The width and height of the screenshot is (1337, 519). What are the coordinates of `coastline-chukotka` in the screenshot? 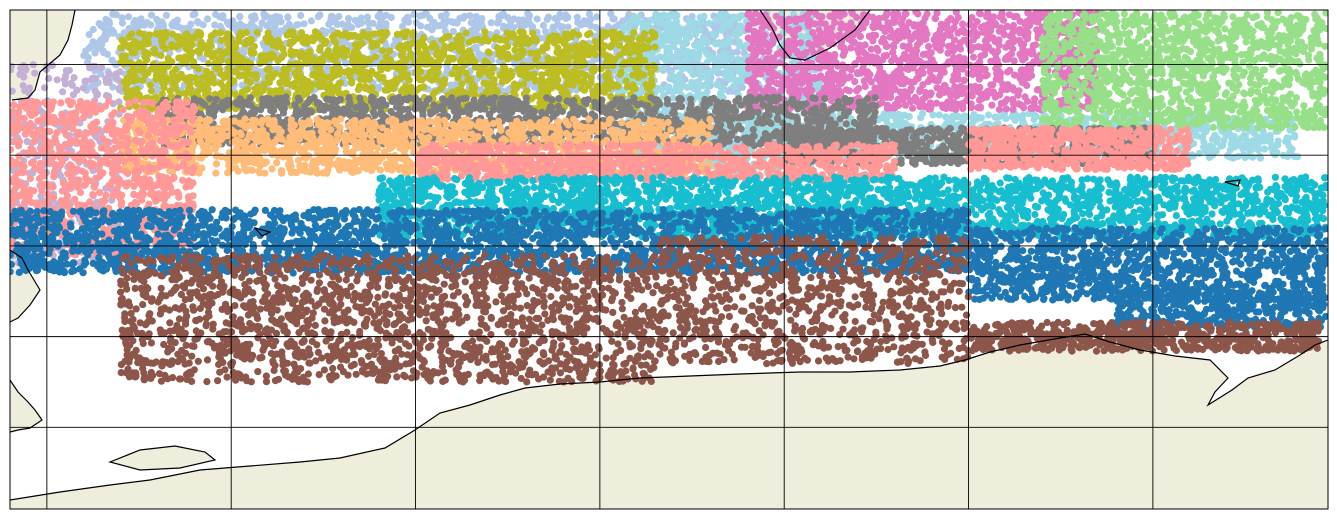 It's located at (25, 286).